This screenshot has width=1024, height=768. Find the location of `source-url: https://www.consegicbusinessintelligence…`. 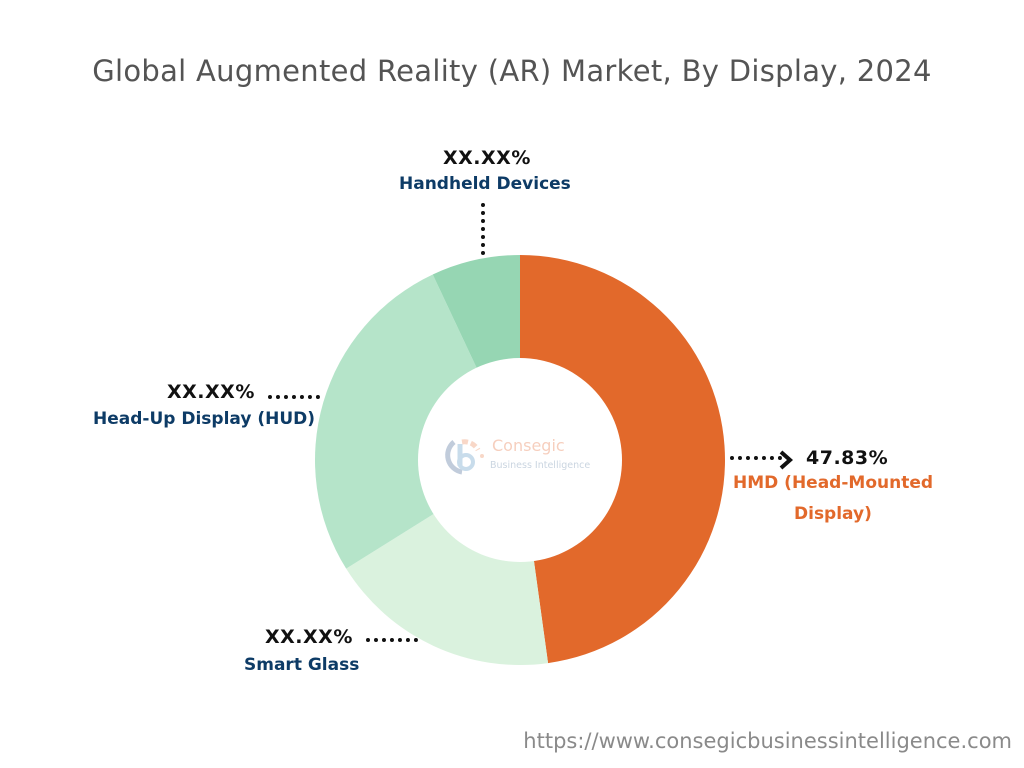

source-url: https://www.consegicbusinessintelligence… is located at coordinates (767, 741).